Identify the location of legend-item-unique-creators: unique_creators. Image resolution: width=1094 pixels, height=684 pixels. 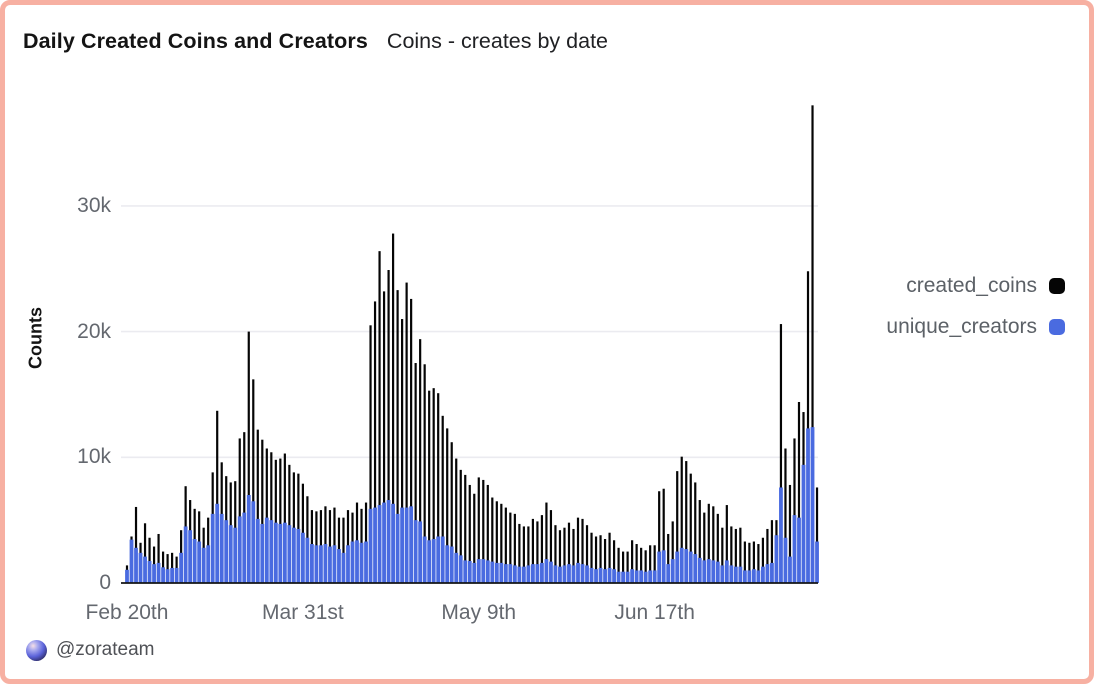
(975, 327).